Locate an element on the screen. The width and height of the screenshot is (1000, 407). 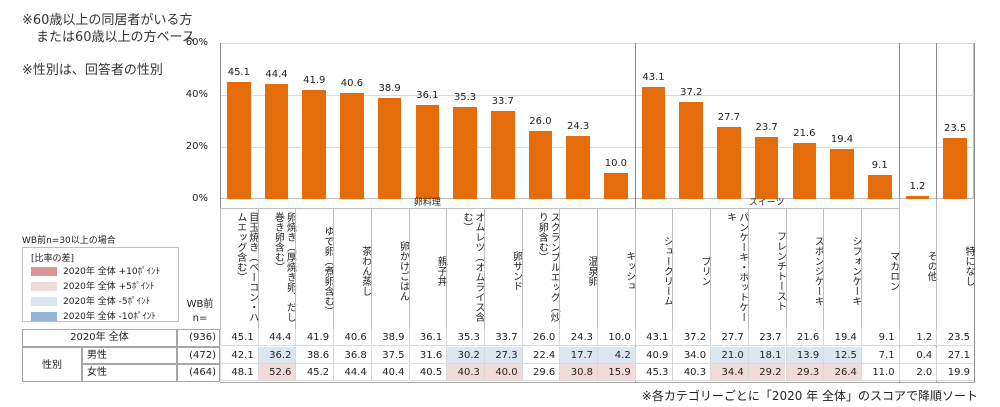
category-label: スポンジケーキ is located at coordinates (804, 268).